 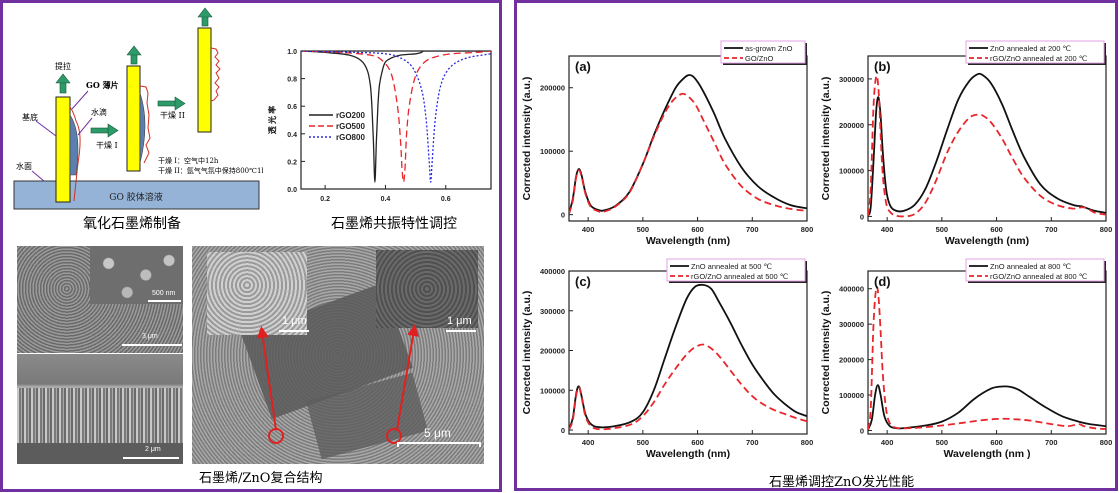 I want to click on go-preparation-diagram: GO 胶体溶液 提拉 GO 薄片 水滴 基底 水面 干燥 I 干燥, so click(x=138, y=108).